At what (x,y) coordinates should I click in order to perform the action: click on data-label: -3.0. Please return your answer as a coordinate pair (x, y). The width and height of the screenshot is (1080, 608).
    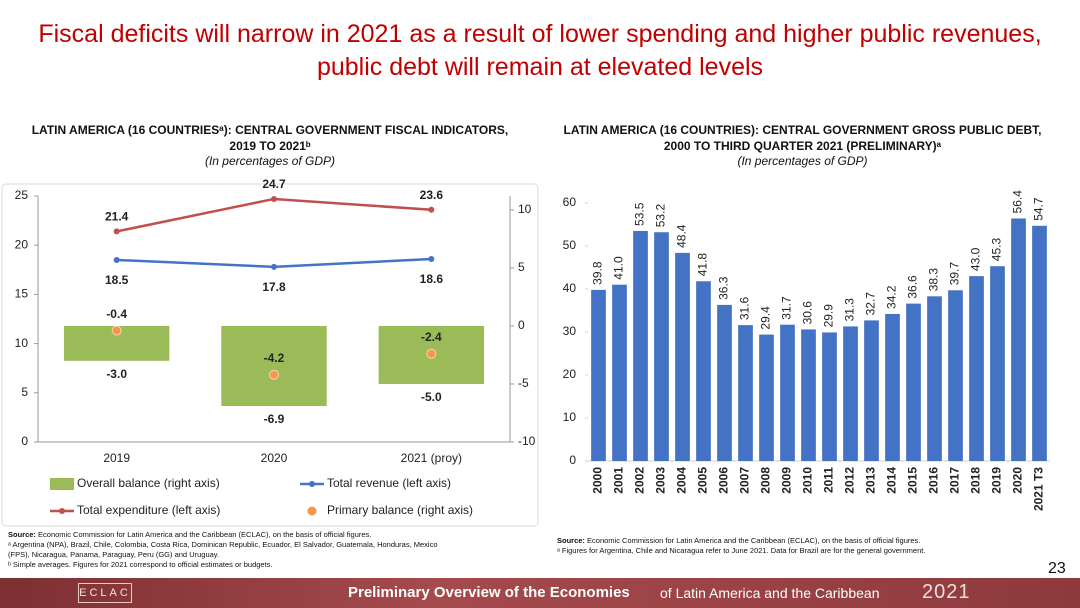
    Looking at the image, I should click on (116, 374).